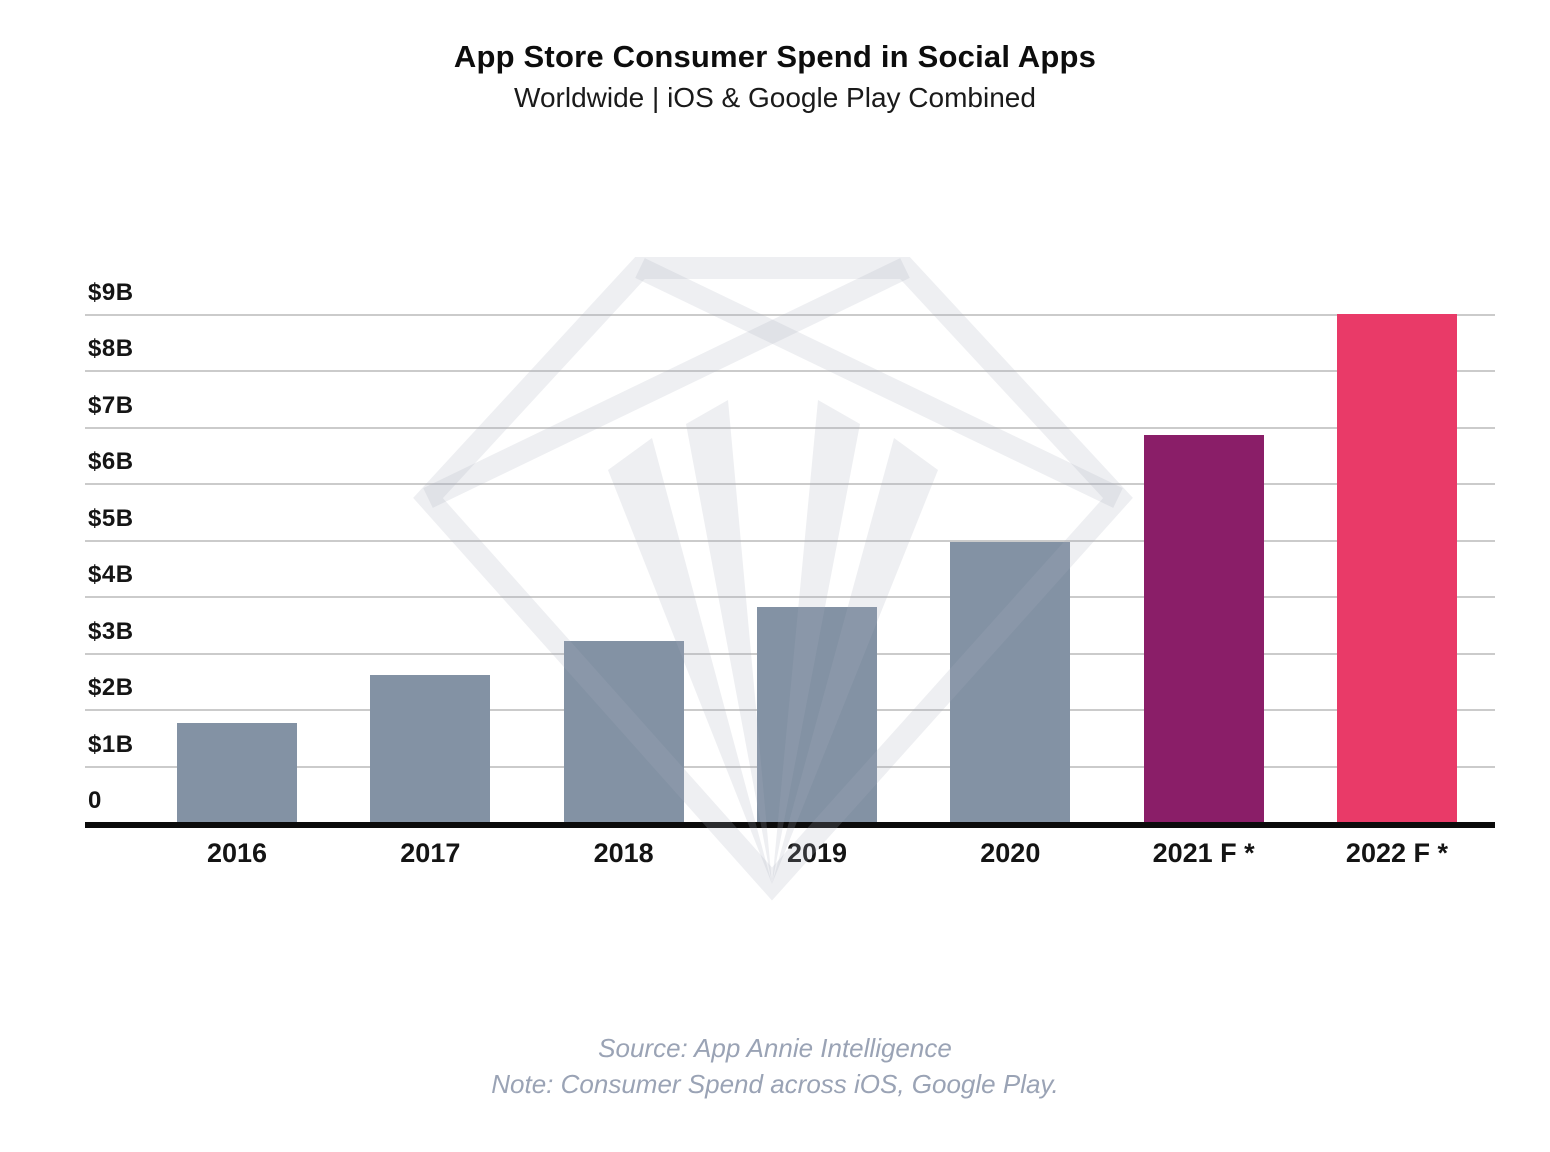 The height and width of the screenshot is (1152, 1550). Describe the element at coordinates (111, 687) in the screenshot. I see `y-tick-label-2b: $2B` at that location.